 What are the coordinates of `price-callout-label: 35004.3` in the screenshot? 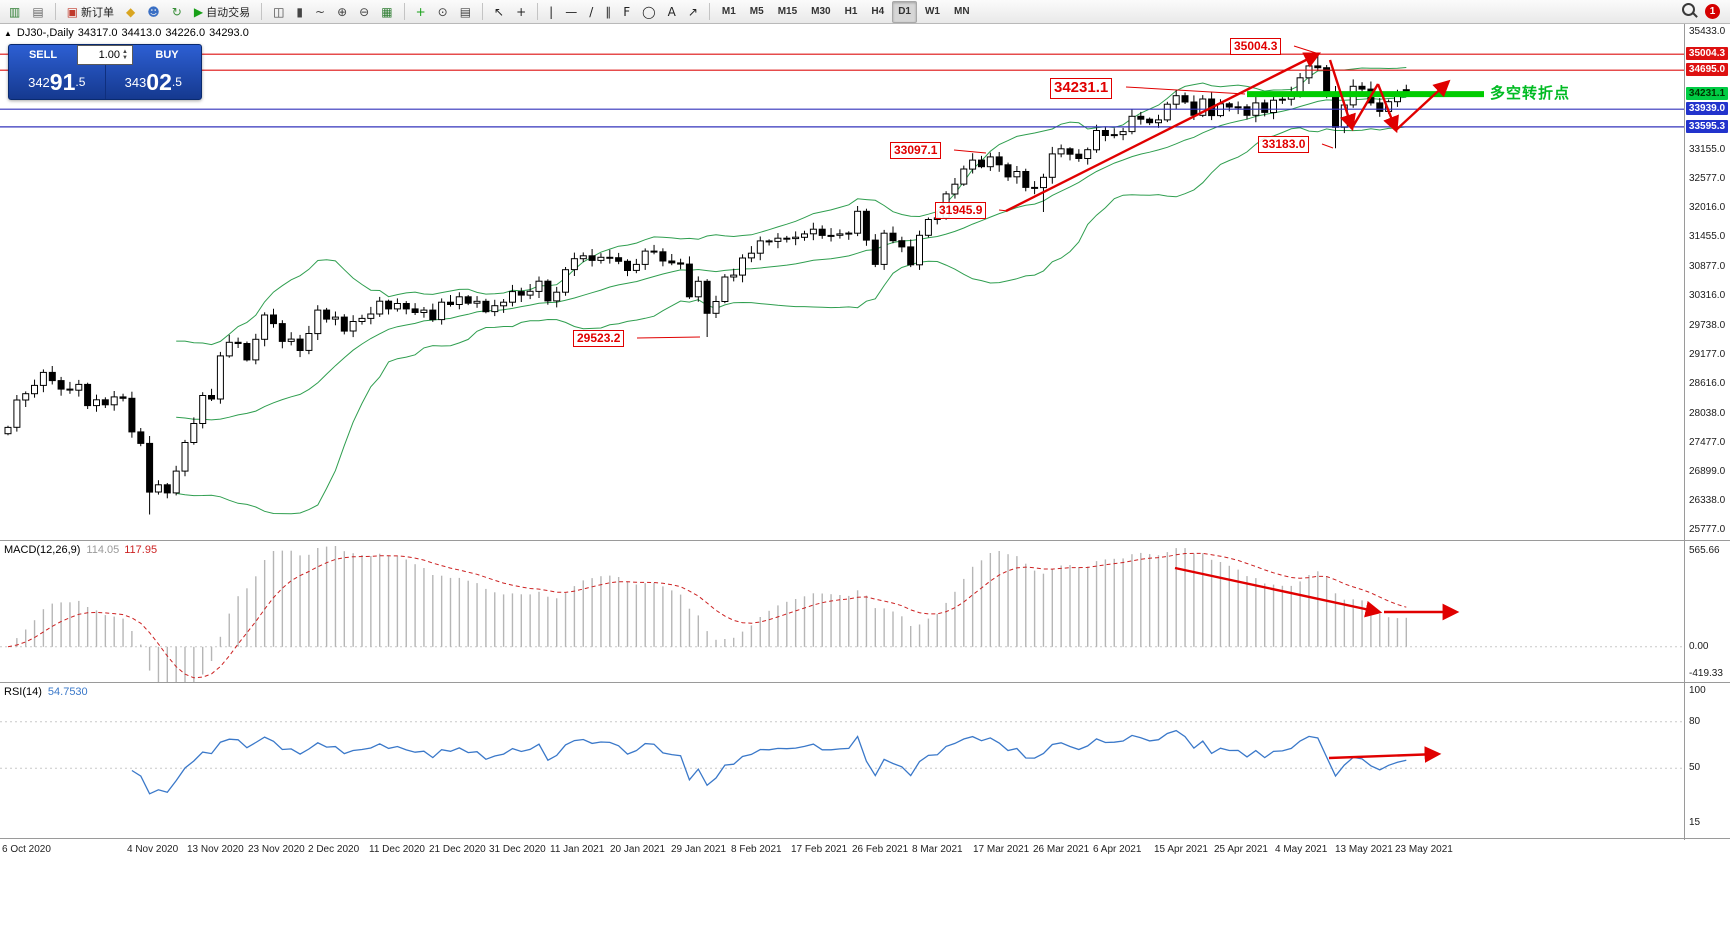 It's located at (1256, 46).